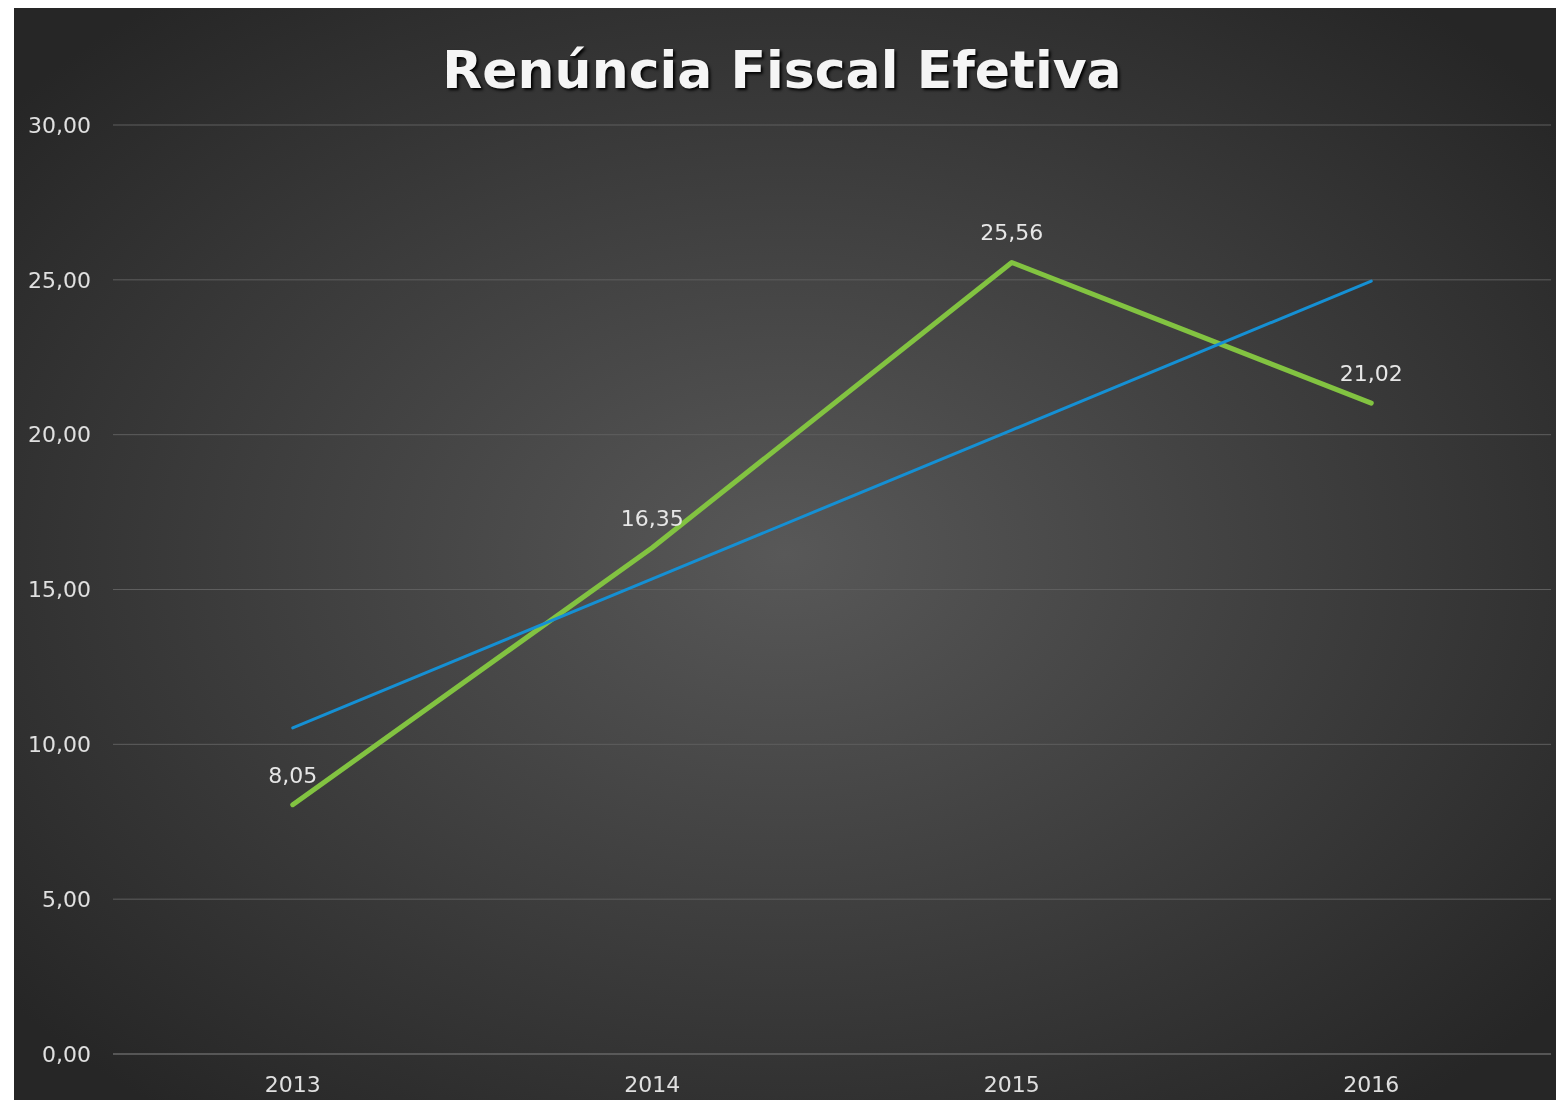  Describe the element at coordinates (66, 1054) in the screenshot. I see `y-tick-label: 0,00` at that location.